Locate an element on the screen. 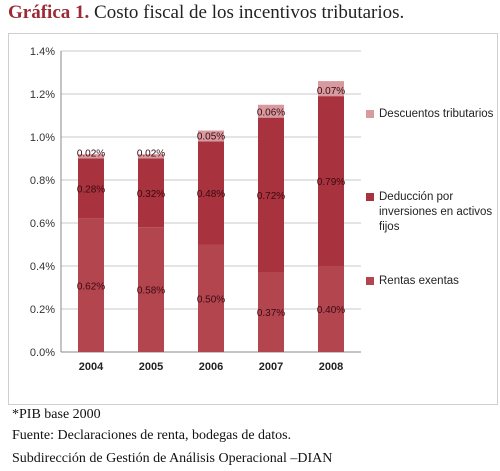  data-label: 0.79% is located at coordinates (331, 182).